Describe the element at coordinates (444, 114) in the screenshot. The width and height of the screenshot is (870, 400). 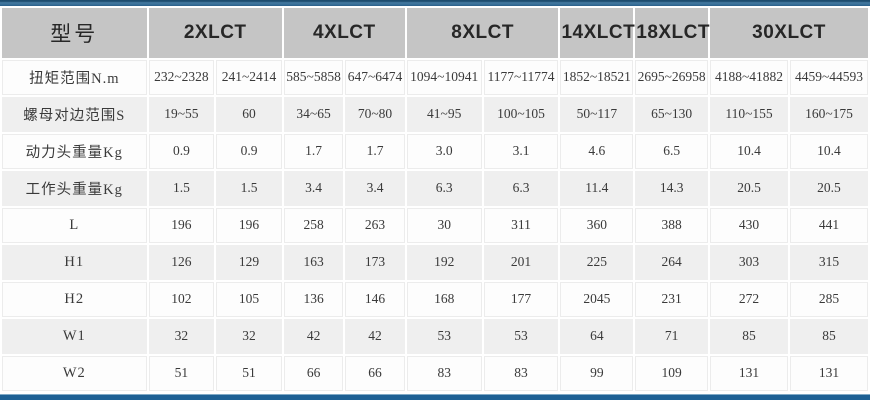
I see `value-cell: 41~95` at that location.